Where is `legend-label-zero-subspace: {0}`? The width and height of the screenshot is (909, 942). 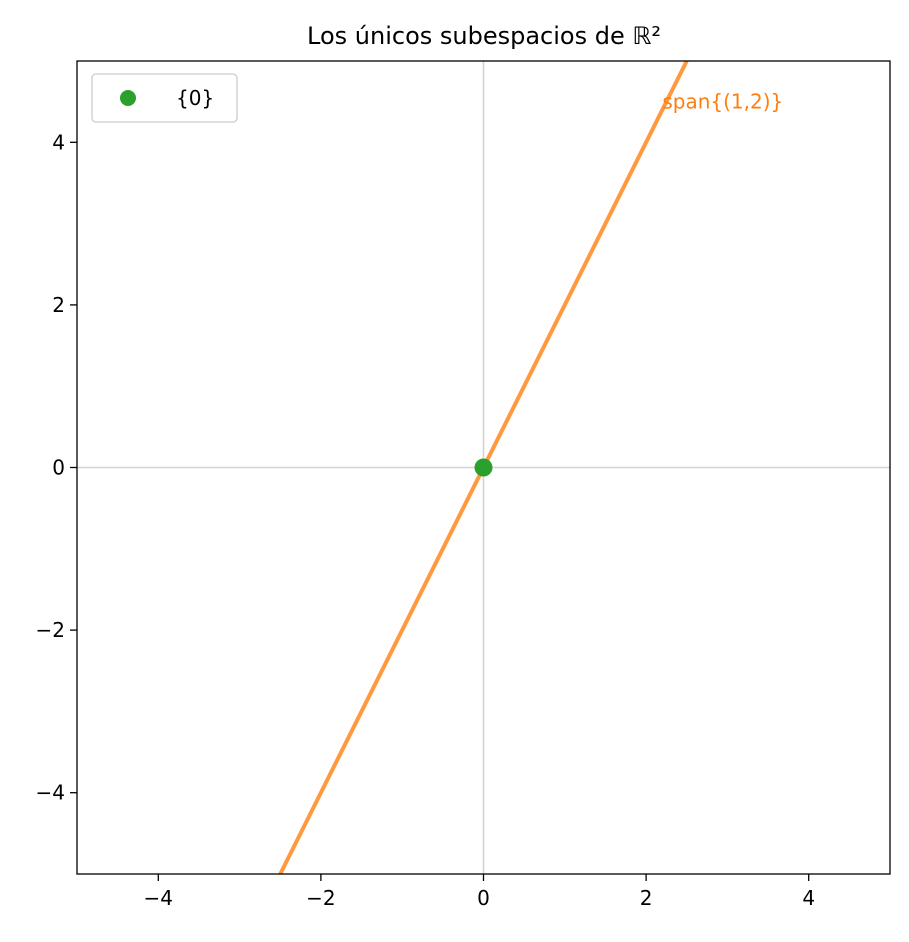
legend-label-zero-subspace: {0} is located at coordinates (195, 98).